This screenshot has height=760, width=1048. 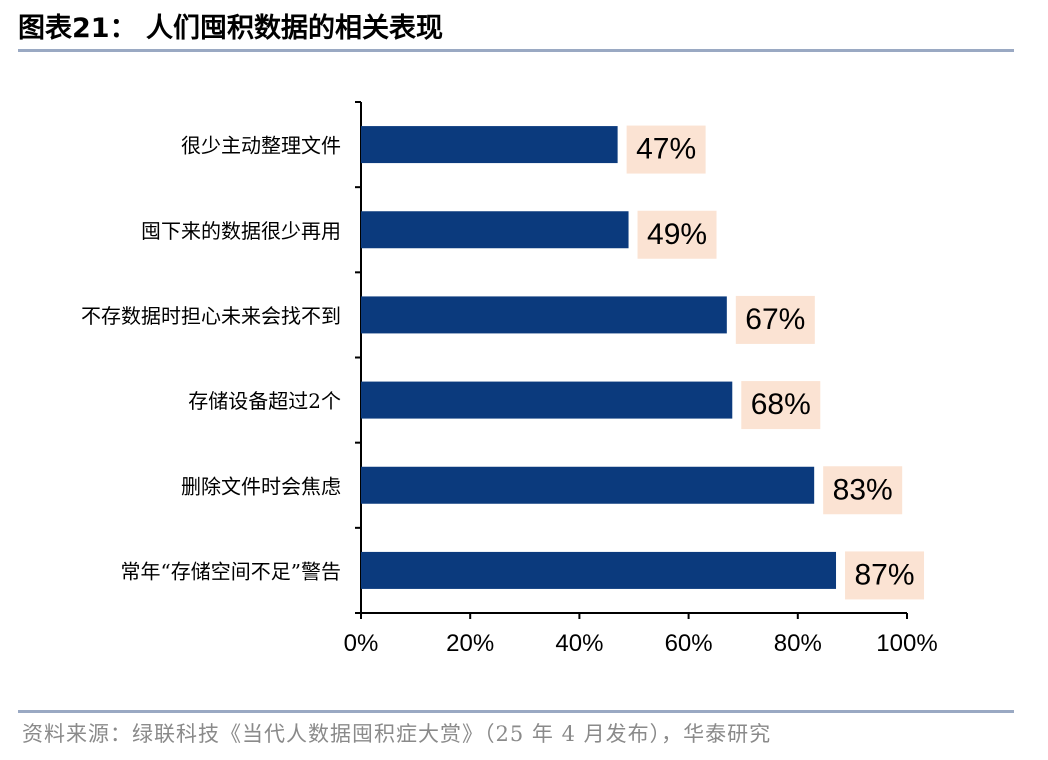 I want to click on category-label: 存储设备超过2个, so click(x=264, y=401).